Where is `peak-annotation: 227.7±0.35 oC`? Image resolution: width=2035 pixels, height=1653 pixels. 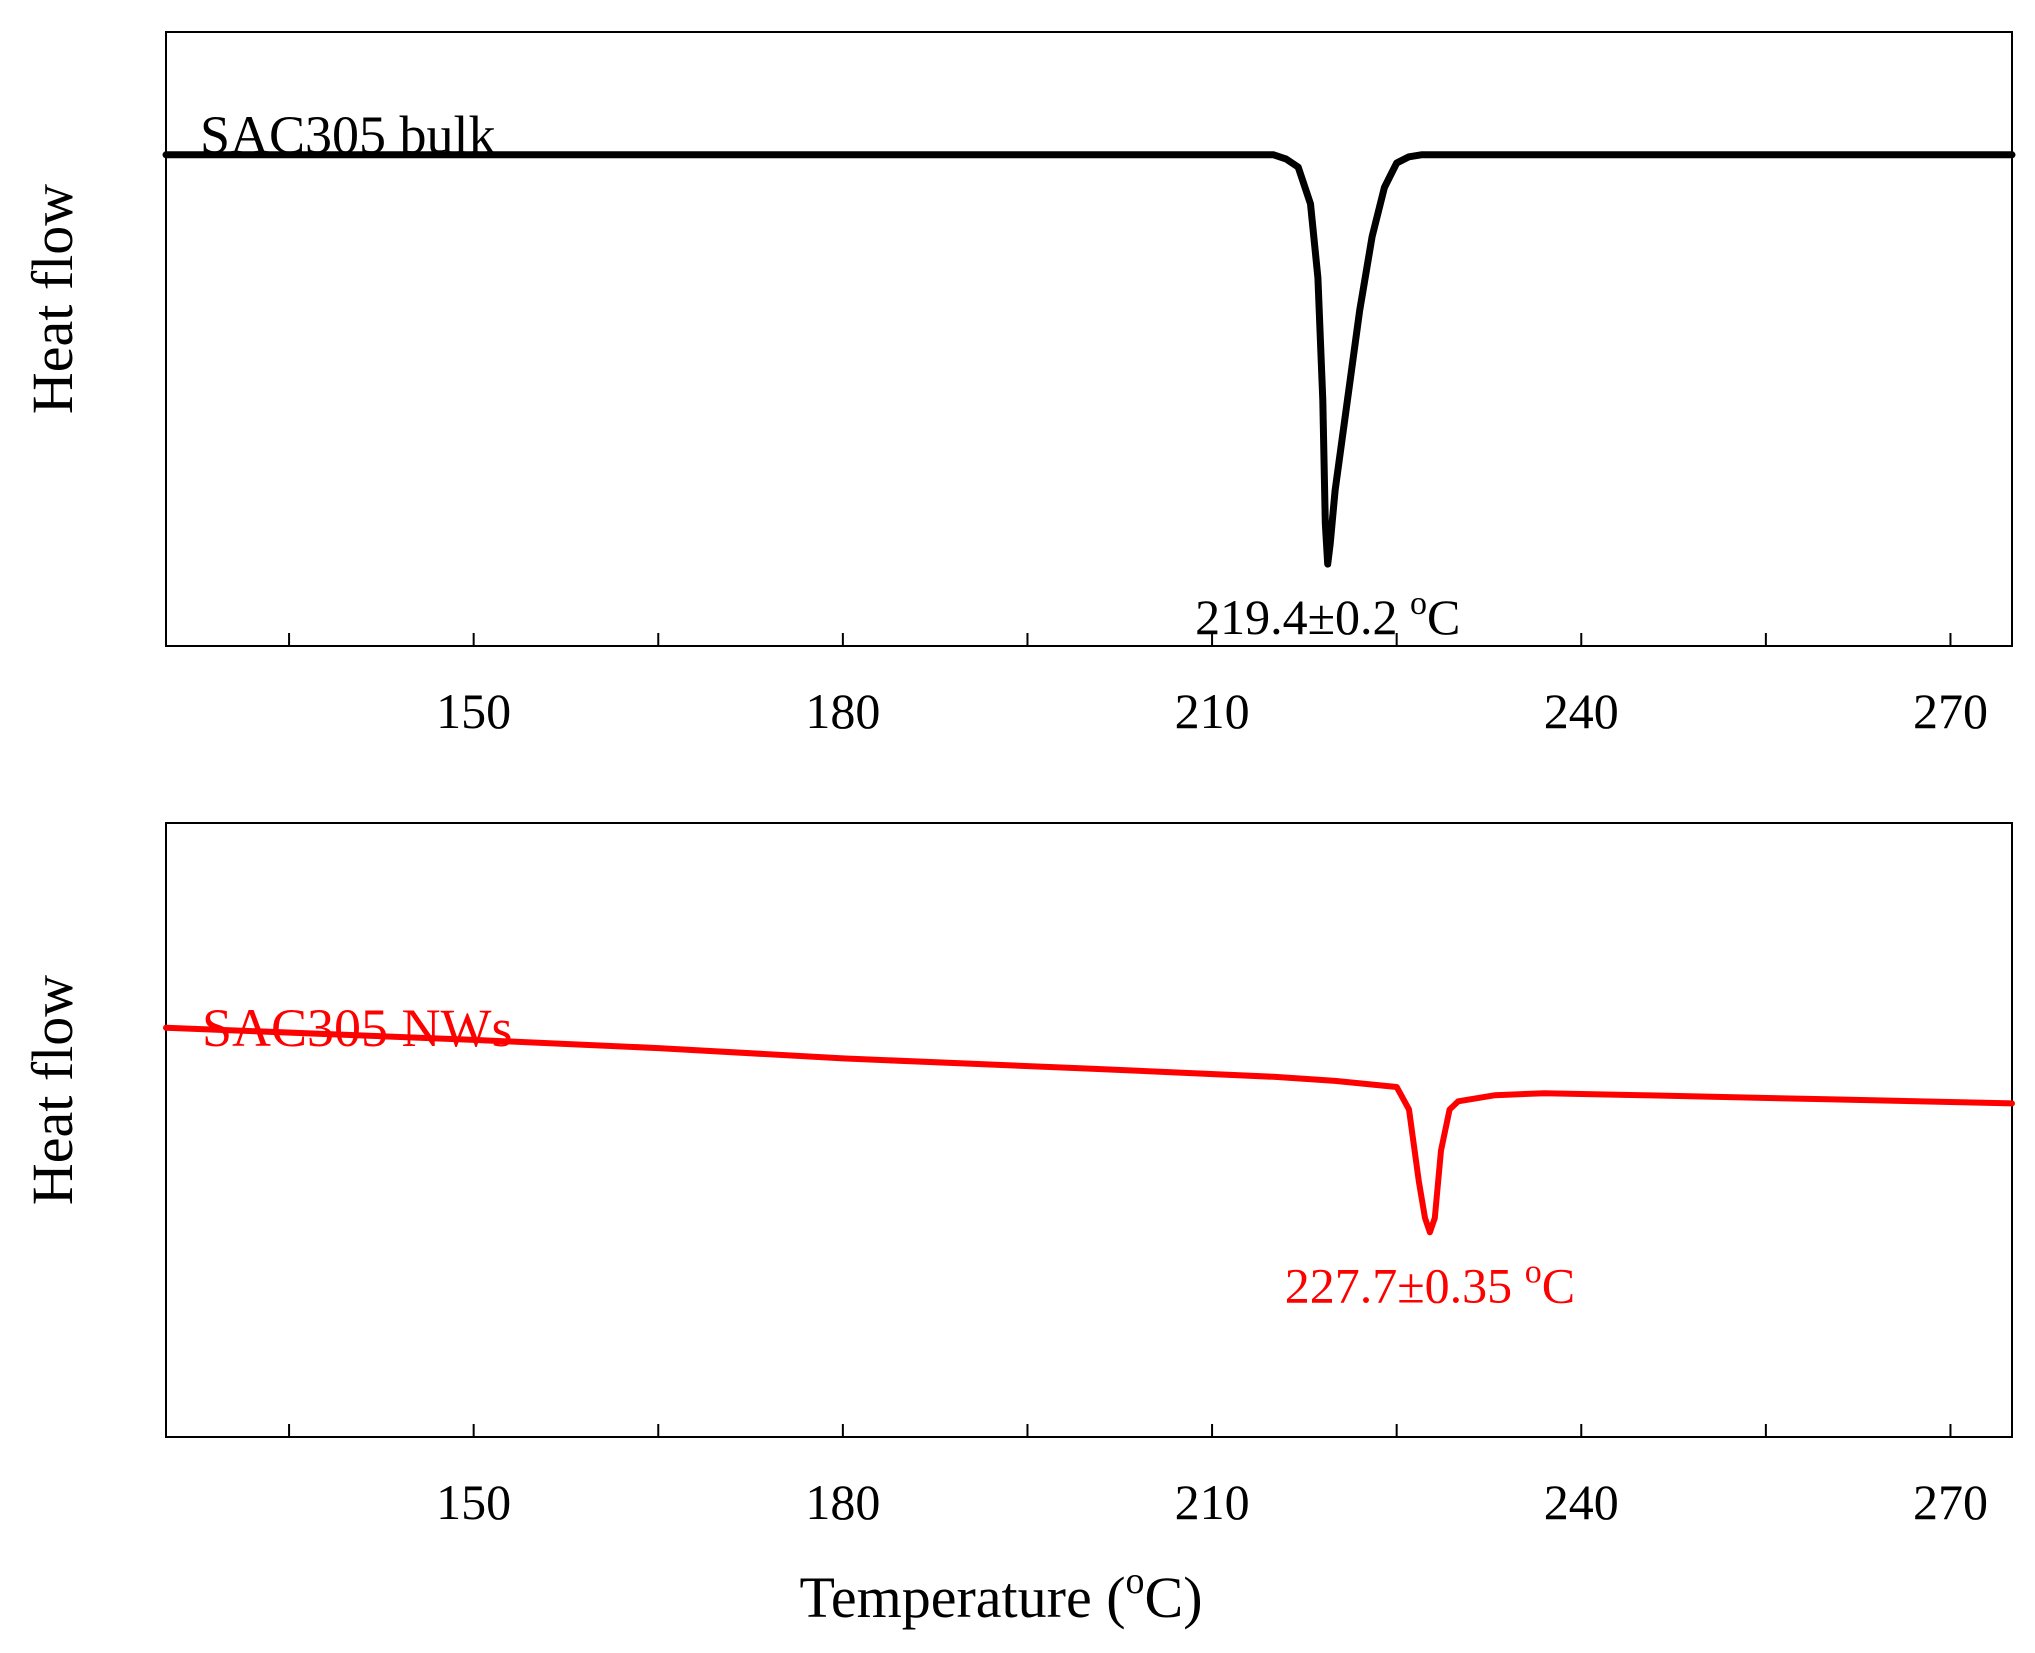 peak-annotation: 227.7±0.35 oC is located at coordinates (1430, 1283).